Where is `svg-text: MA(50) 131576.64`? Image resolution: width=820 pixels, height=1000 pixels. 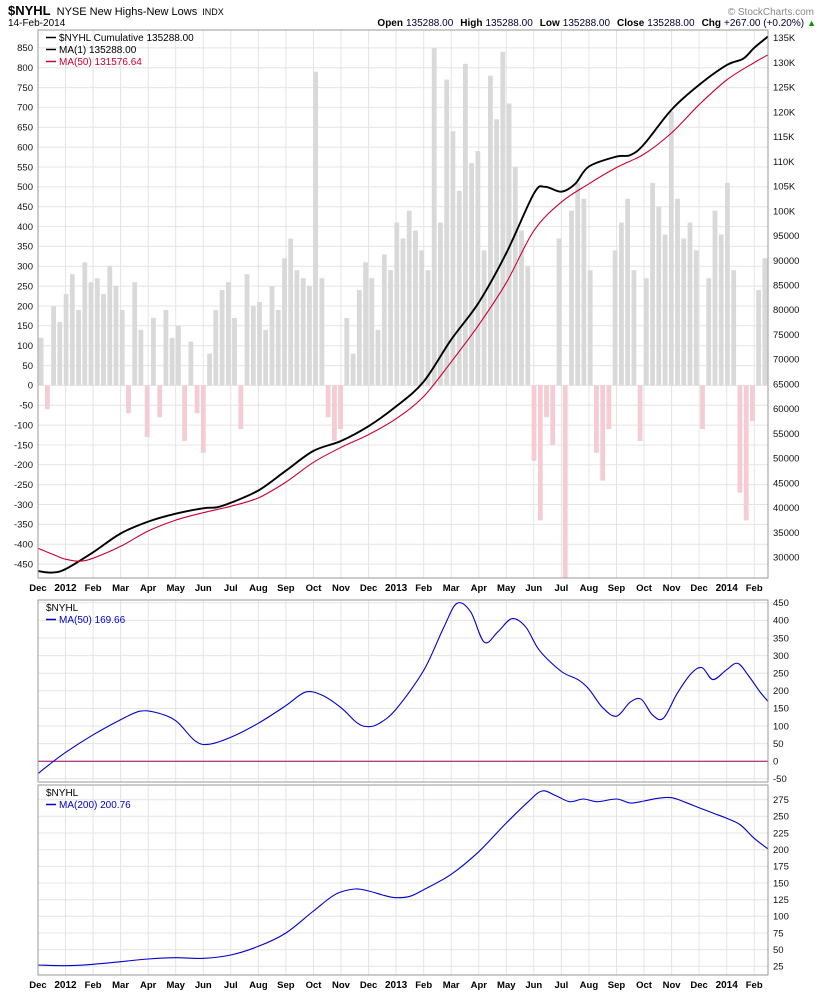
svg-text: MA(50) 131576.64 is located at coordinates (100, 62).